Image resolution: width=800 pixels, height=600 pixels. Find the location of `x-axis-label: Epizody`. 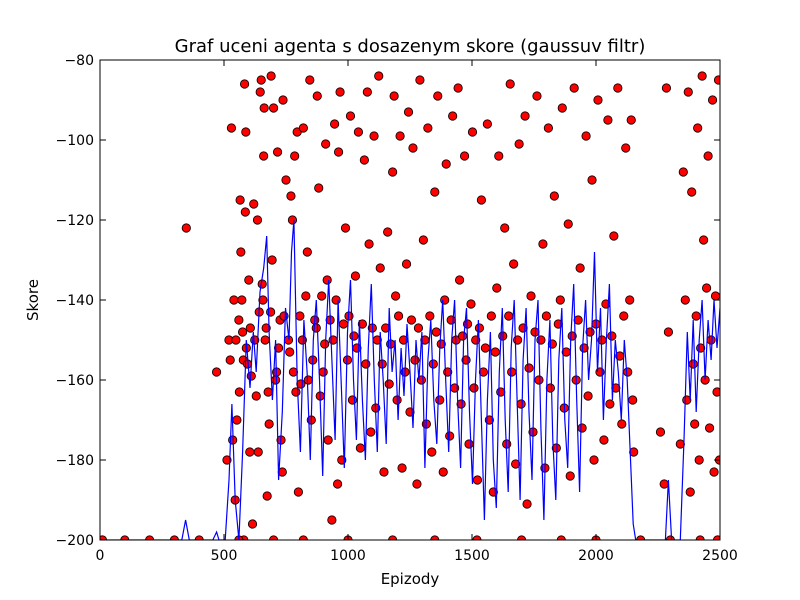

x-axis-label: Epizody is located at coordinates (410, 579).